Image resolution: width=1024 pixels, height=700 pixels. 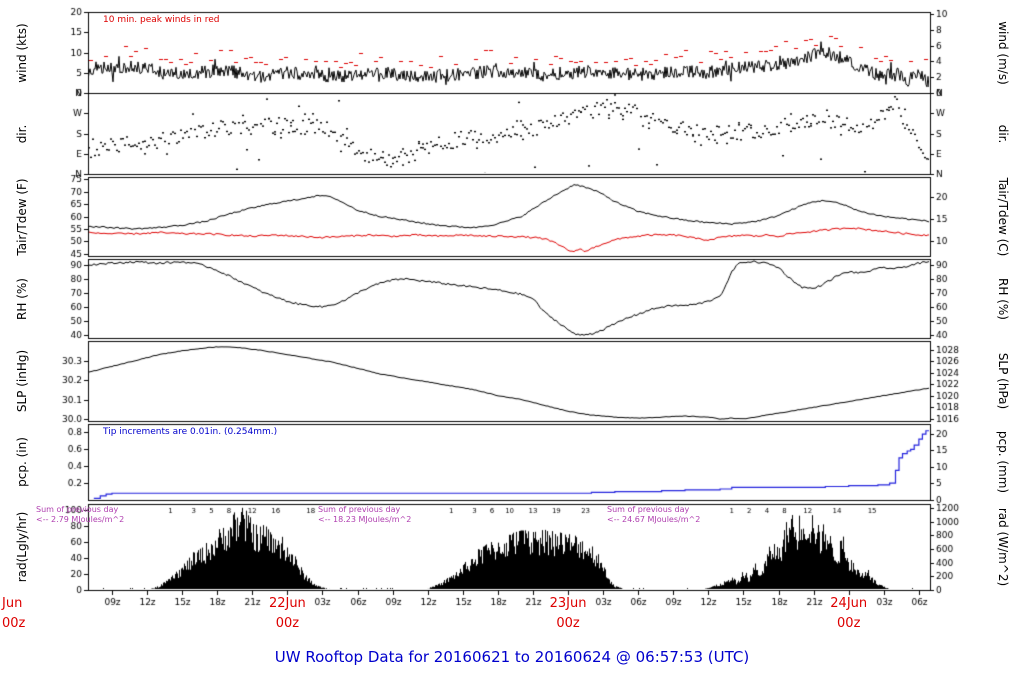 I want to click on rad-sum-line2: <-- 24.67 MJoules/m^2, so click(x=654, y=520).